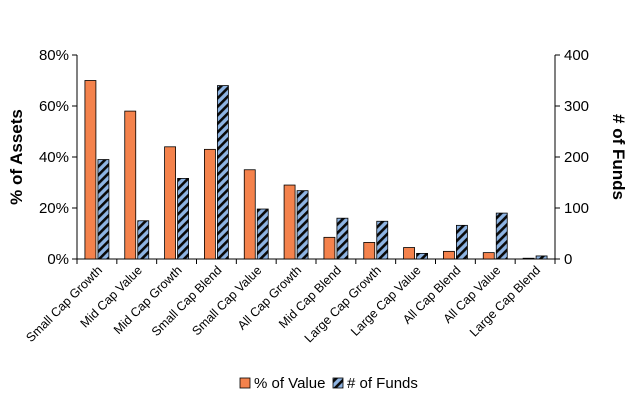 Image resolution: width=630 pixels, height=416 pixels. I want to click on y-tick-label-left: 20%, so click(54, 208).